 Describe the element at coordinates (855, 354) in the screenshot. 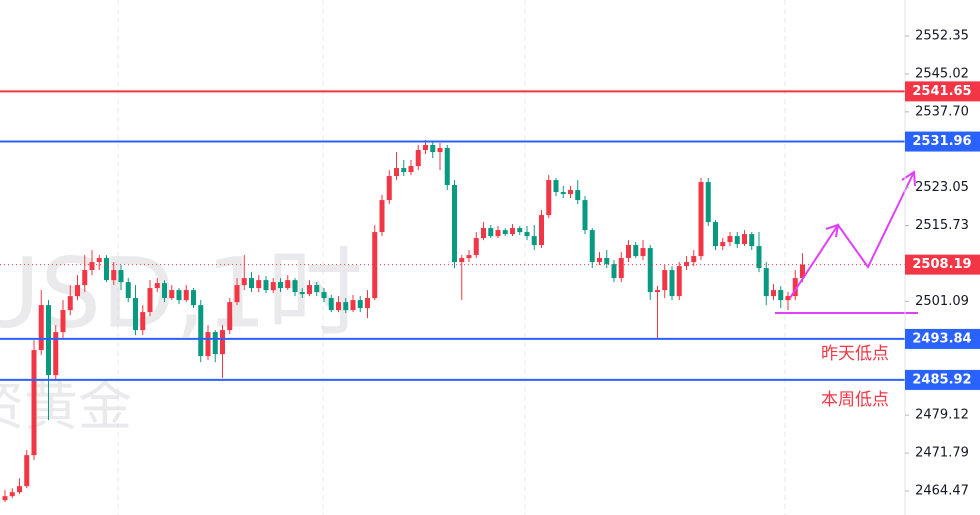

I see `annotation: 昨天低点` at that location.